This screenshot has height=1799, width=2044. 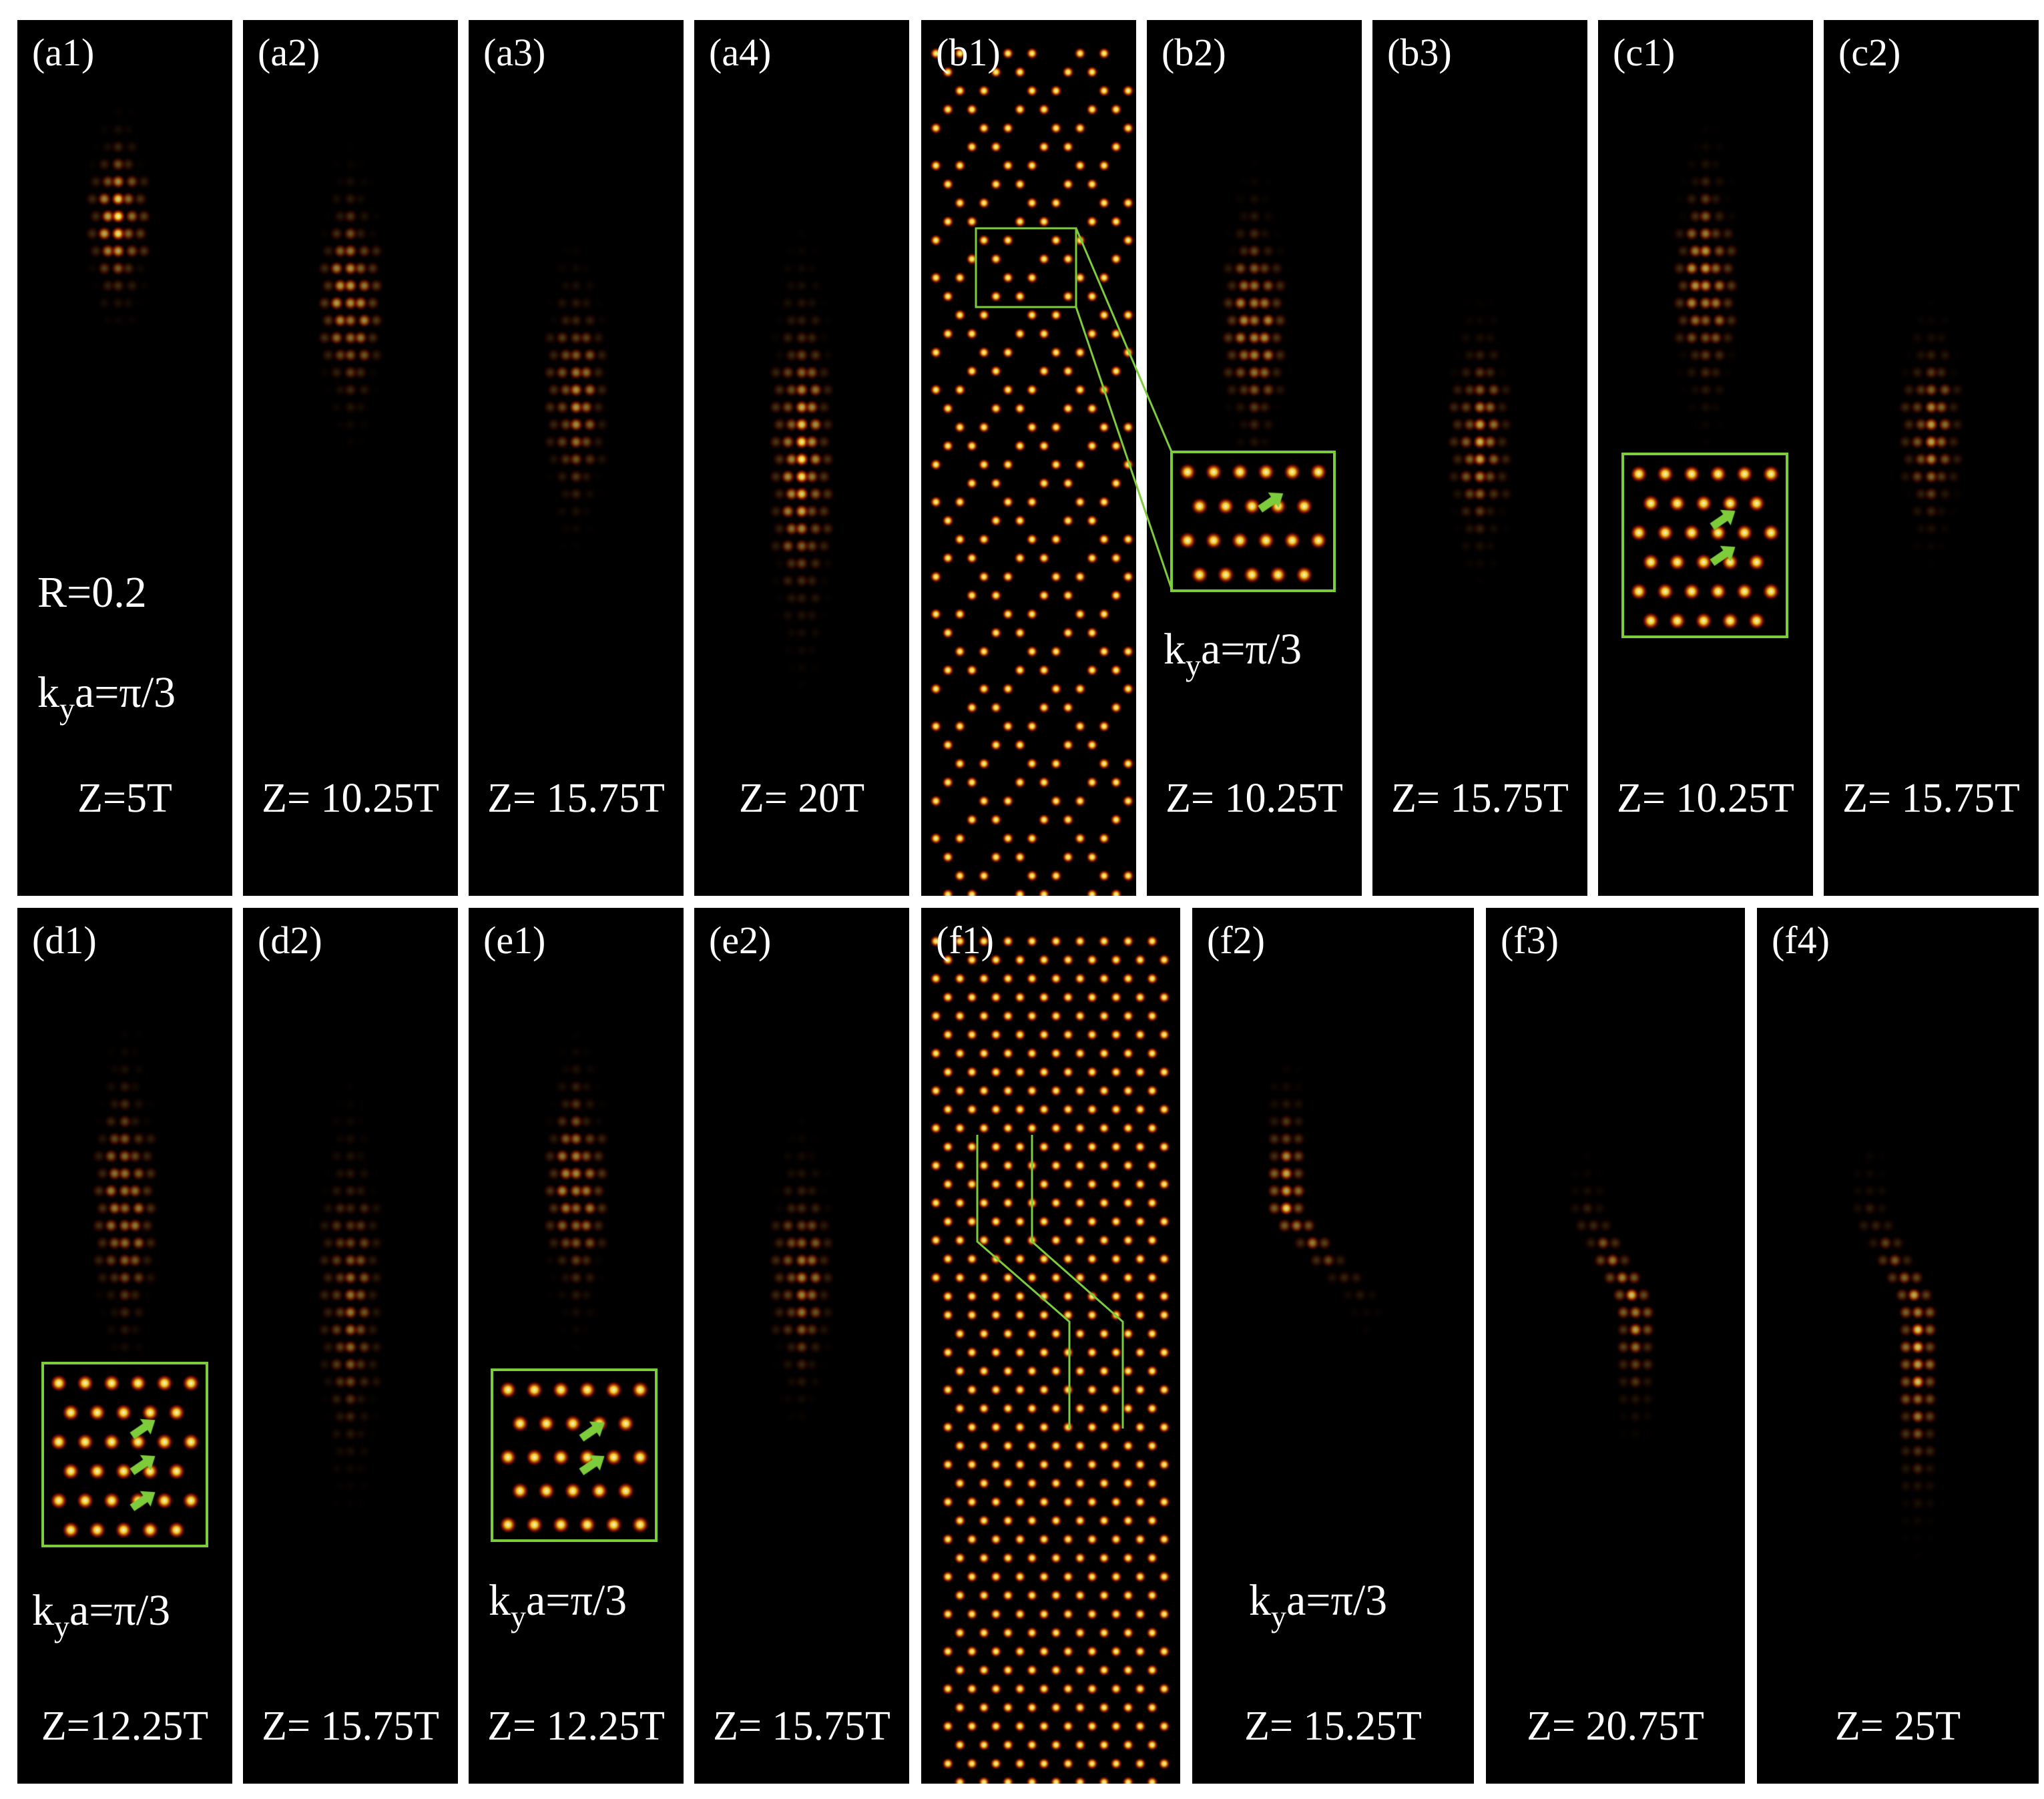 I want to click on panel-label: (b1), so click(x=968, y=53).